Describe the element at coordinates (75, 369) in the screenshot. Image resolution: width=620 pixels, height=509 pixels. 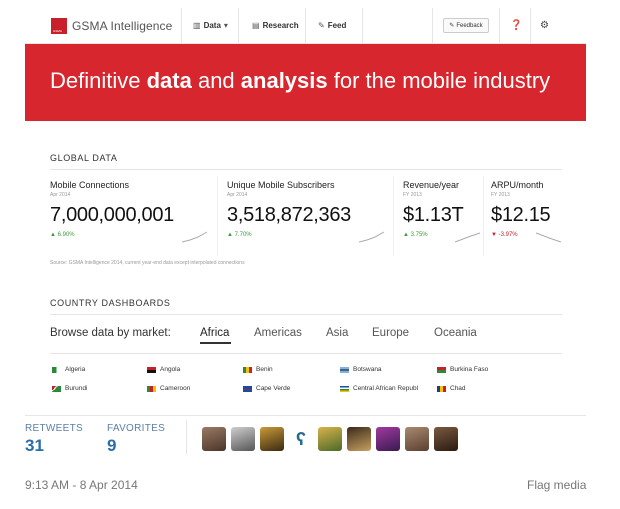
I see `country-name: Algeria` at that location.